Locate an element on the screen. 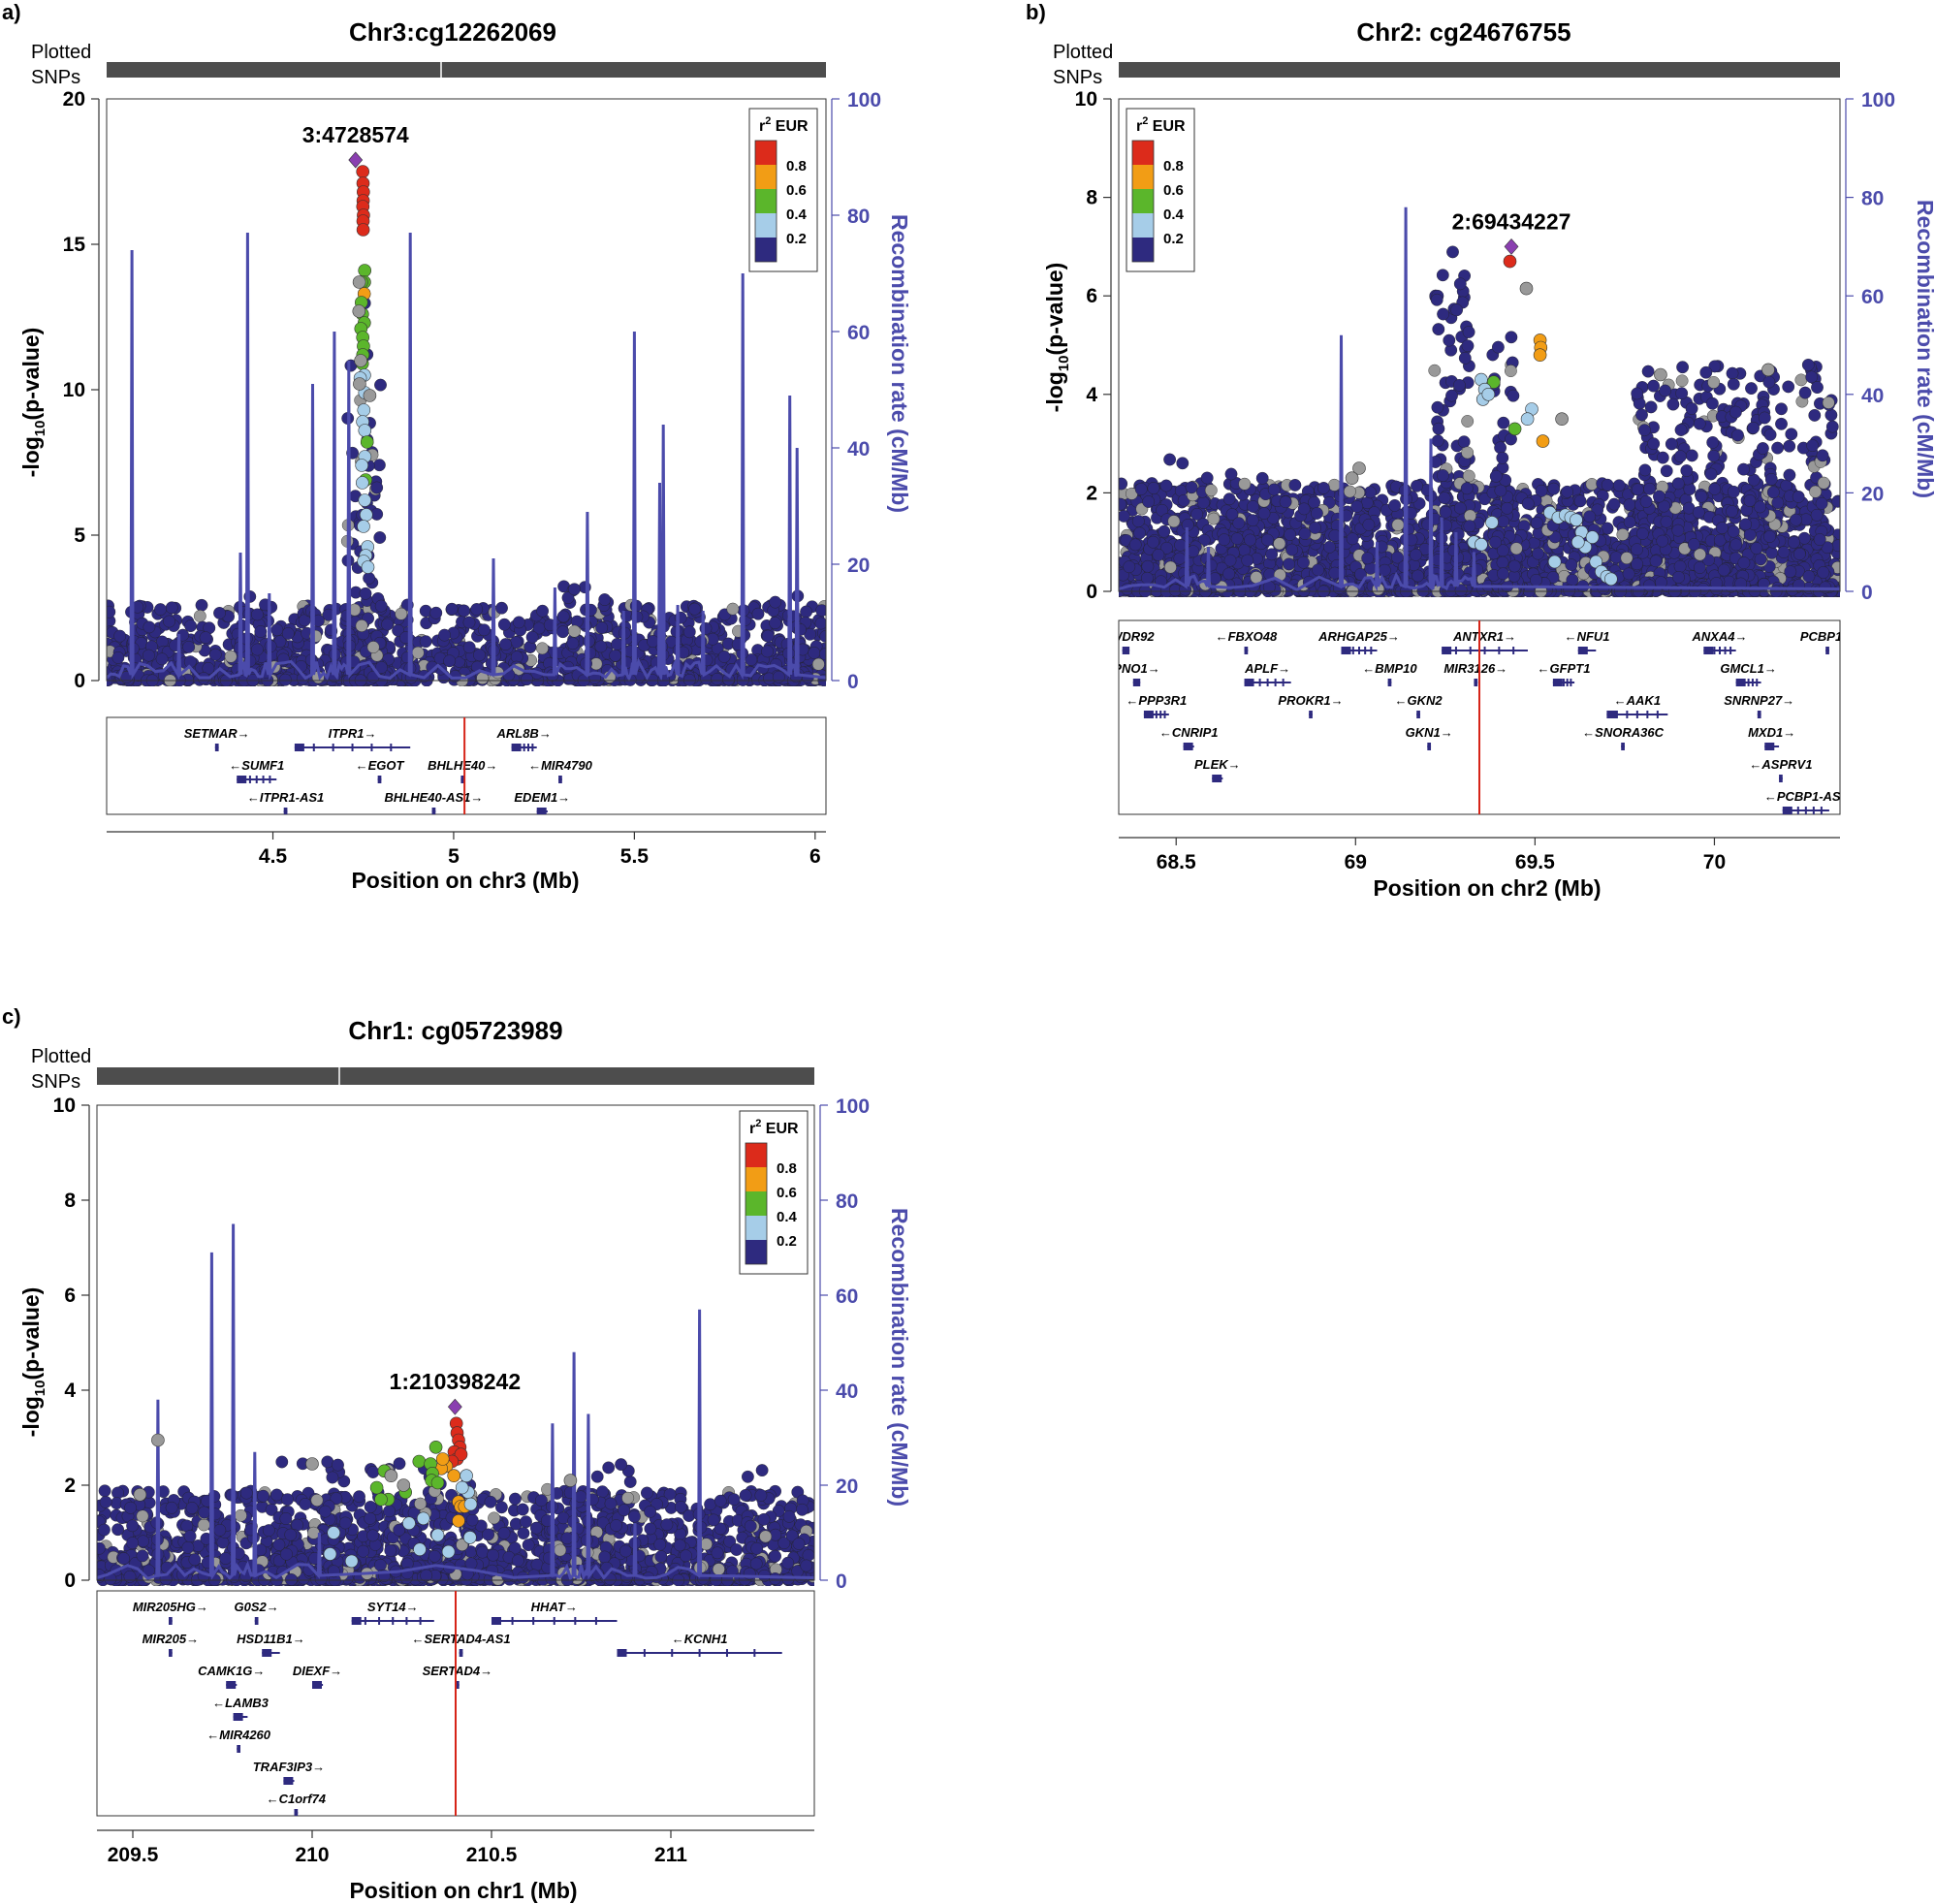 The width and height of the screenshot is (1935, 1904). y-tick-label: 15 is located at coordinates (74, 245).